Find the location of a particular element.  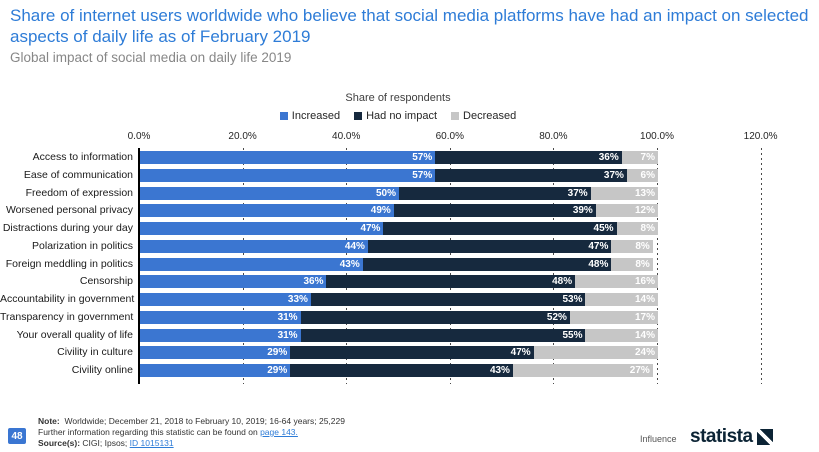

category-label: Worsened personal privacy is located at coordinates (69, 210).